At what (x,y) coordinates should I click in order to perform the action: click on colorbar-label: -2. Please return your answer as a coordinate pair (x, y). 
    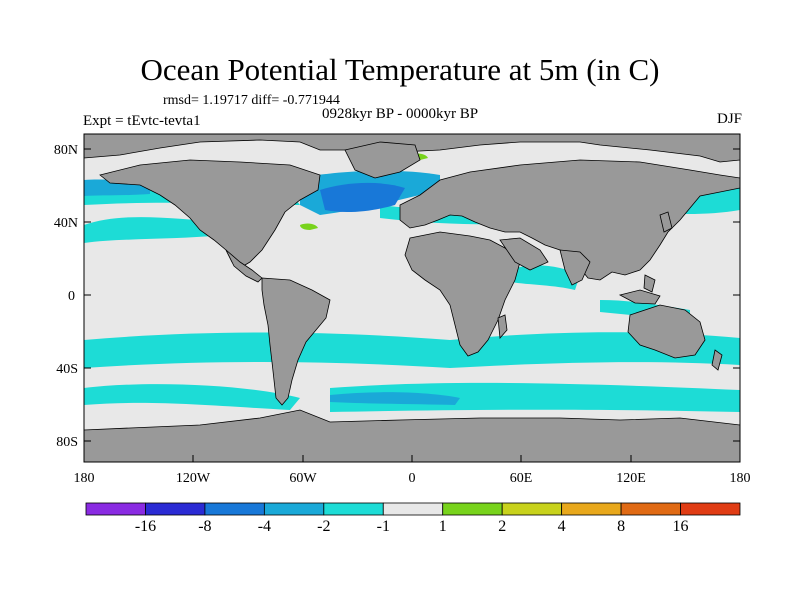
    Looking at the image, I should click on (324, 526).